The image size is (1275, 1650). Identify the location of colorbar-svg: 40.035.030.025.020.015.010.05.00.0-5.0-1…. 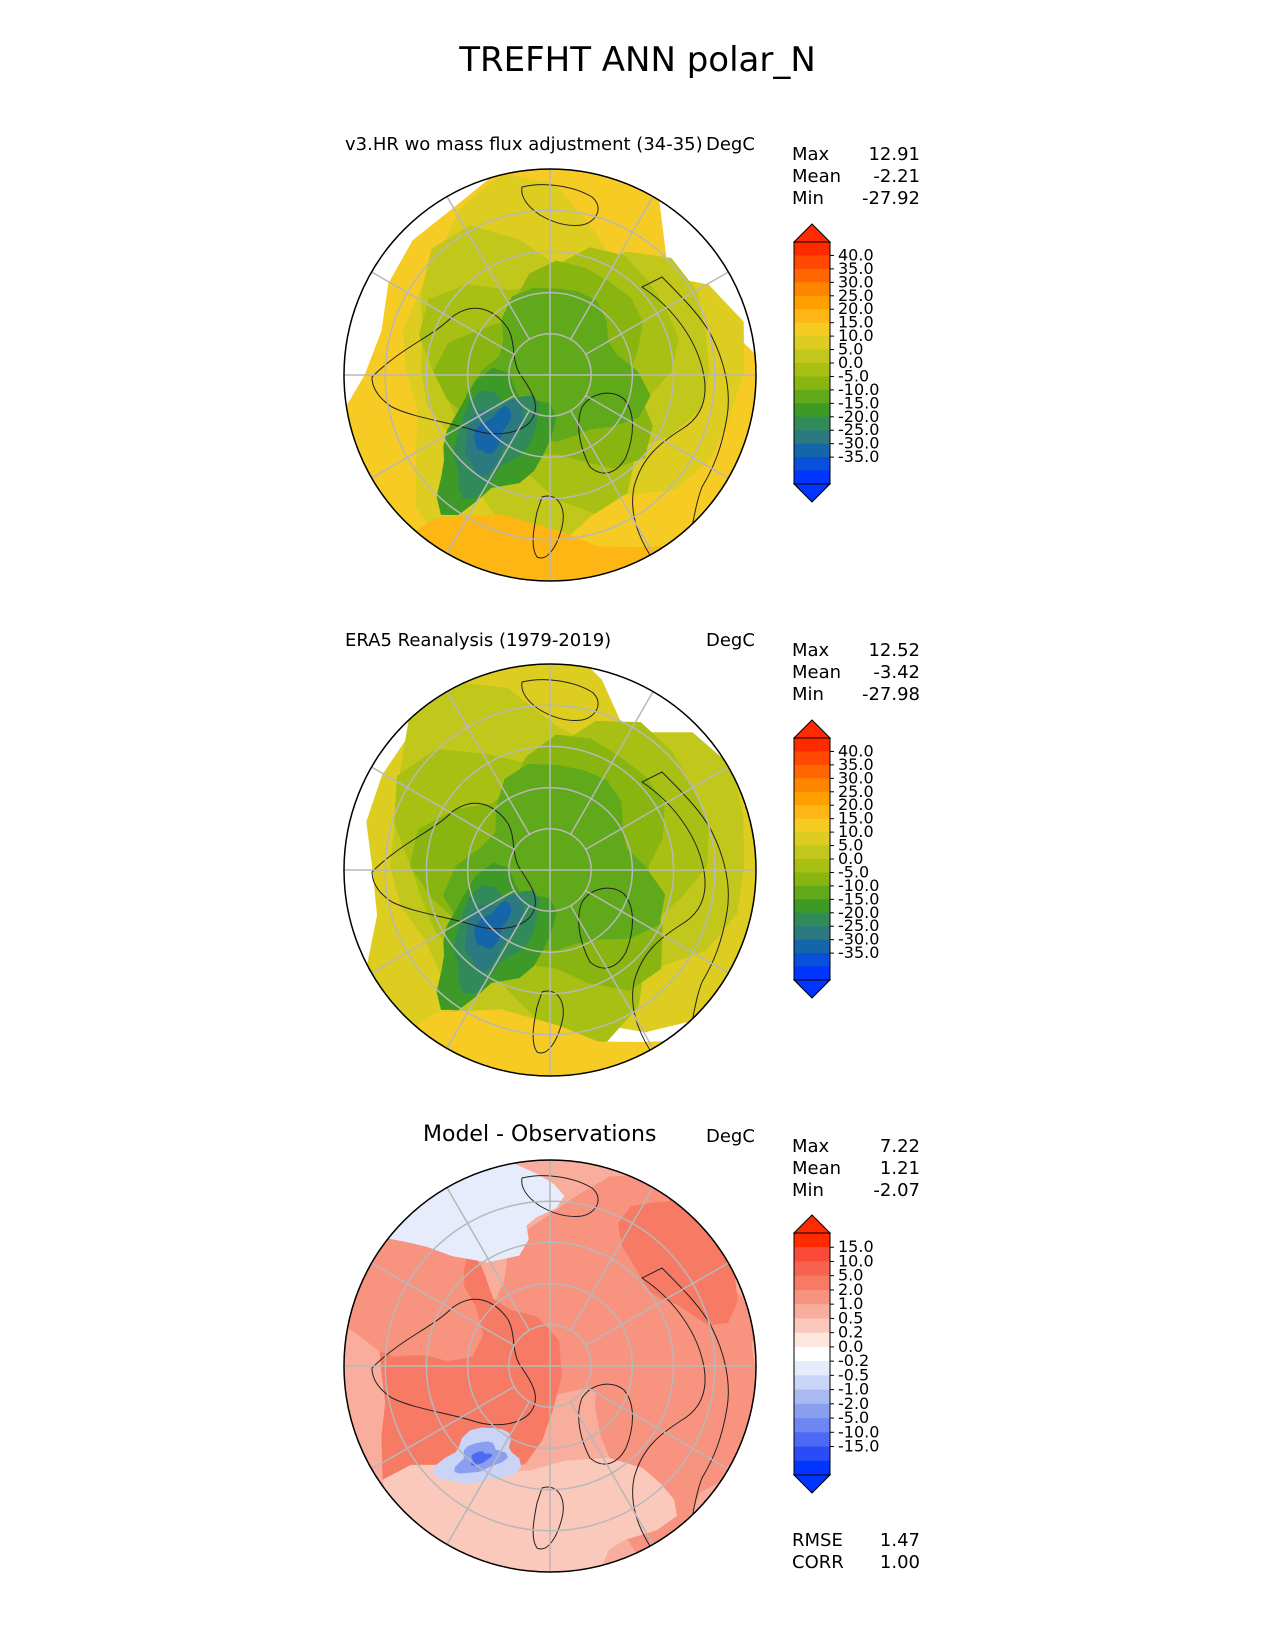
(835, 859).